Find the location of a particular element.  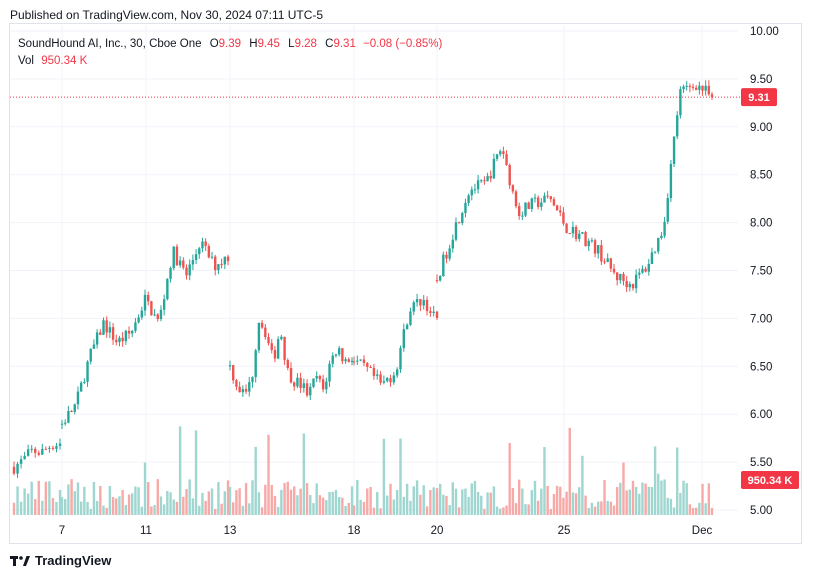

x-tick-label: 7 is located at coordinates (62, 531).